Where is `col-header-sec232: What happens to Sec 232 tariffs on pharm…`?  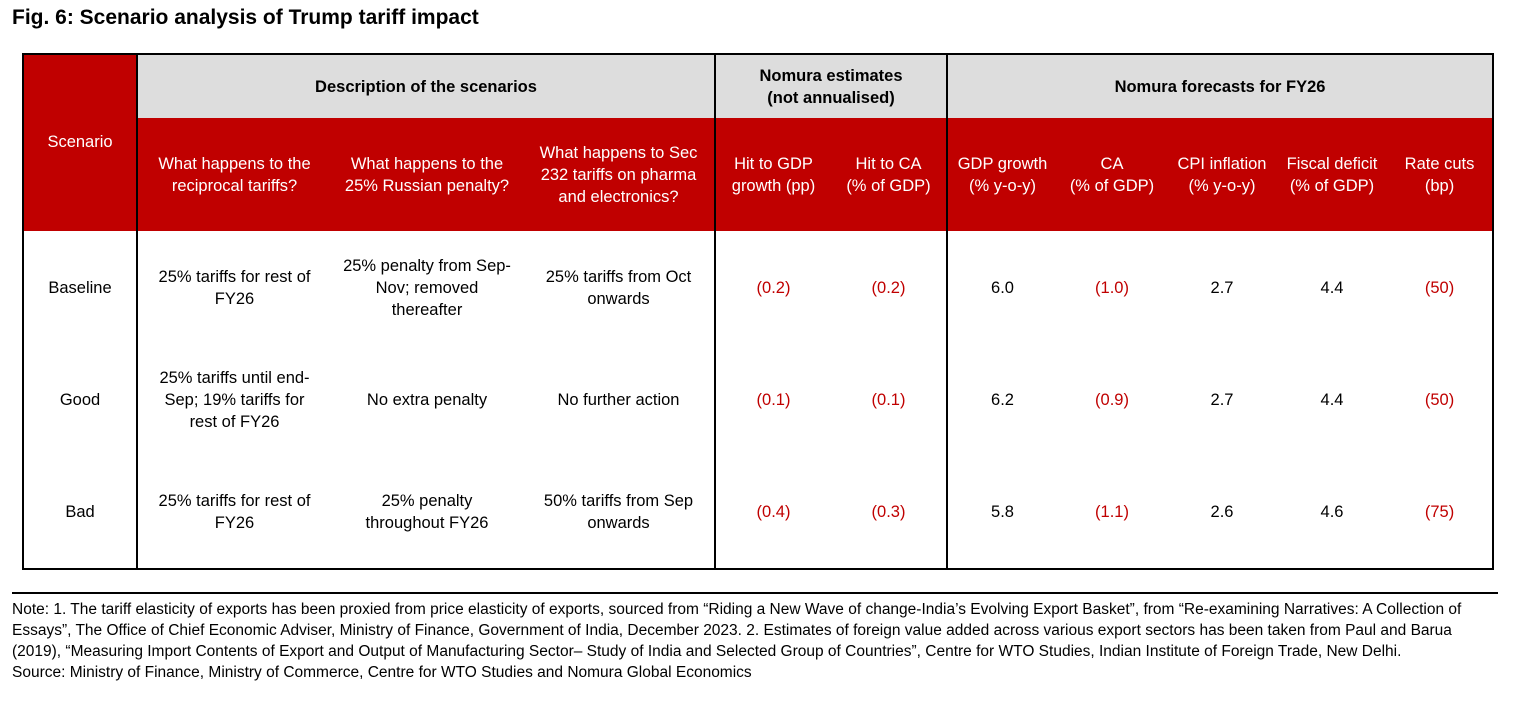
col-header-sec232: What happens to Sec 232 tariffs on pharm… is located at coordinates (619, 174).